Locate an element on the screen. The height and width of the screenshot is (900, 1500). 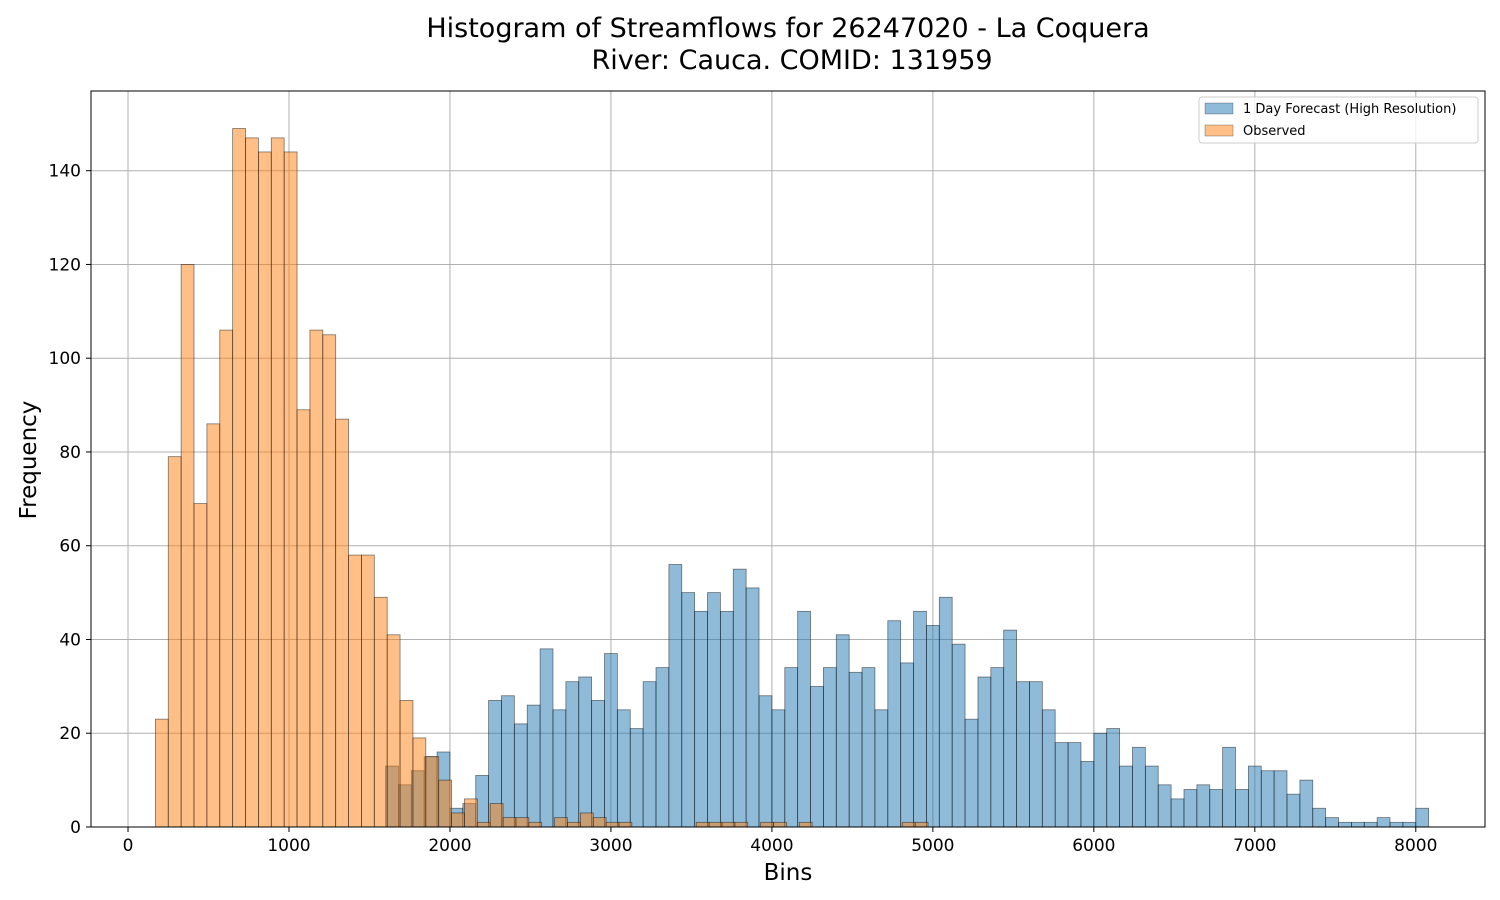
x-tick-label: 6000 is located at coordinates (1093, 846).